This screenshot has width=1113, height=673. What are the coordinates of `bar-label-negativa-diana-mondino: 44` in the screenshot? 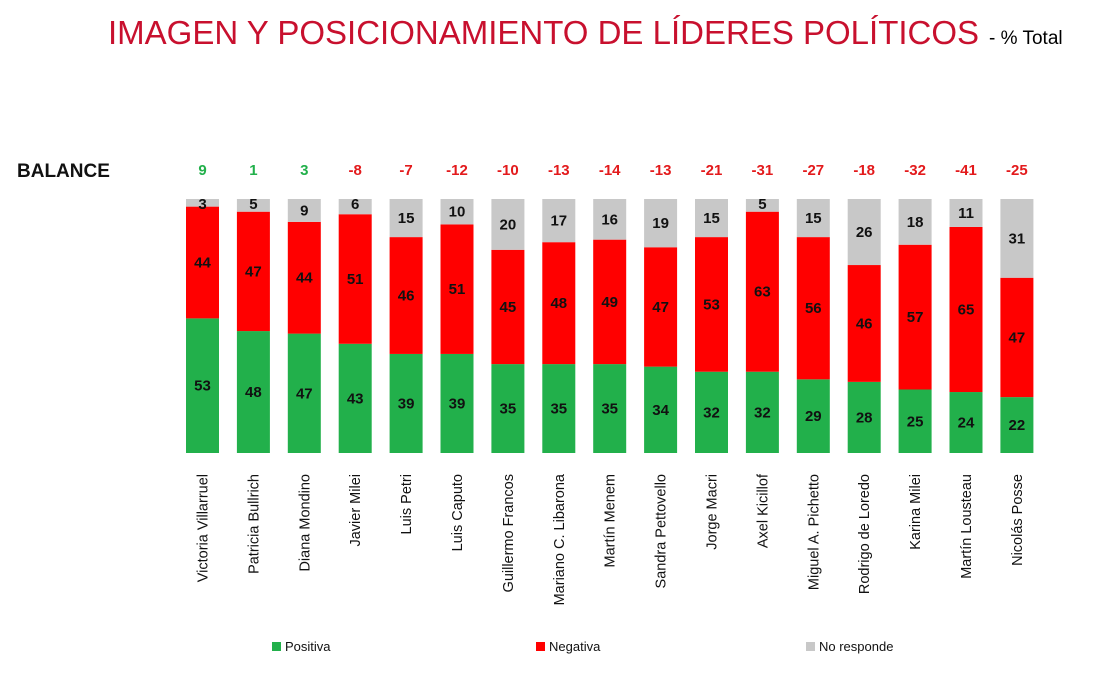 It's located at (304, 278).